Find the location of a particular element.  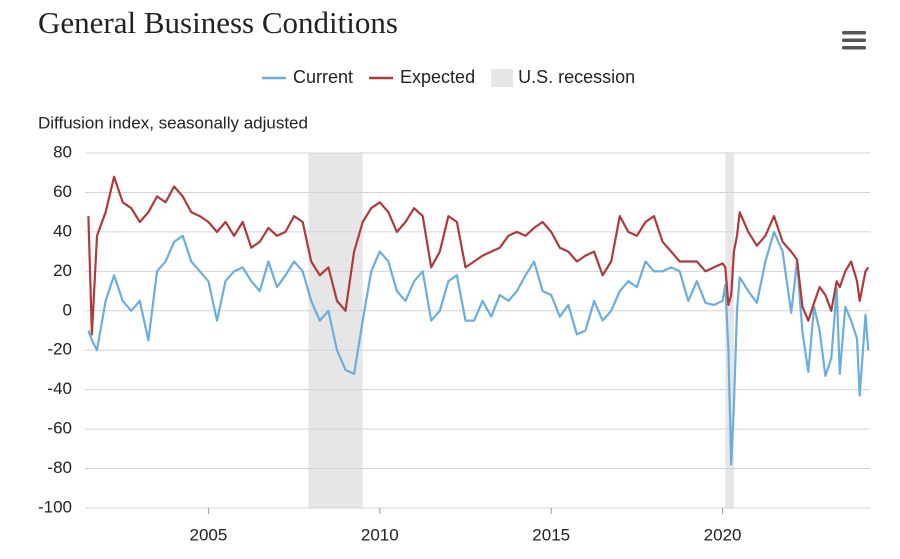

y-tick-label: -60 is located at coordinates (59, 428).